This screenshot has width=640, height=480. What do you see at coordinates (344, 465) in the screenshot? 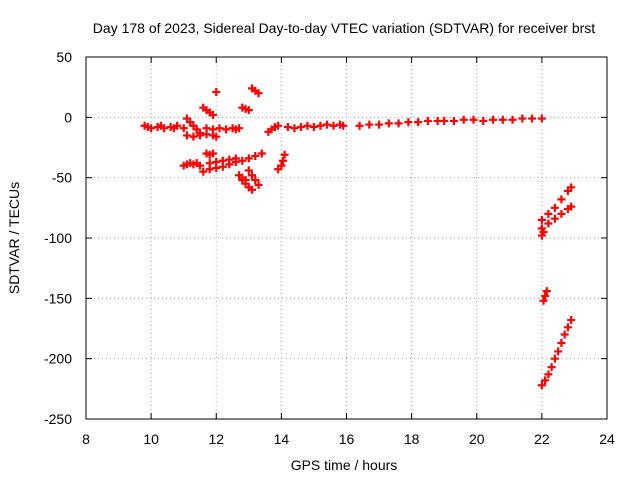
I see `x-axis-label: GPS time / hours` at bounding box center [344, 465].